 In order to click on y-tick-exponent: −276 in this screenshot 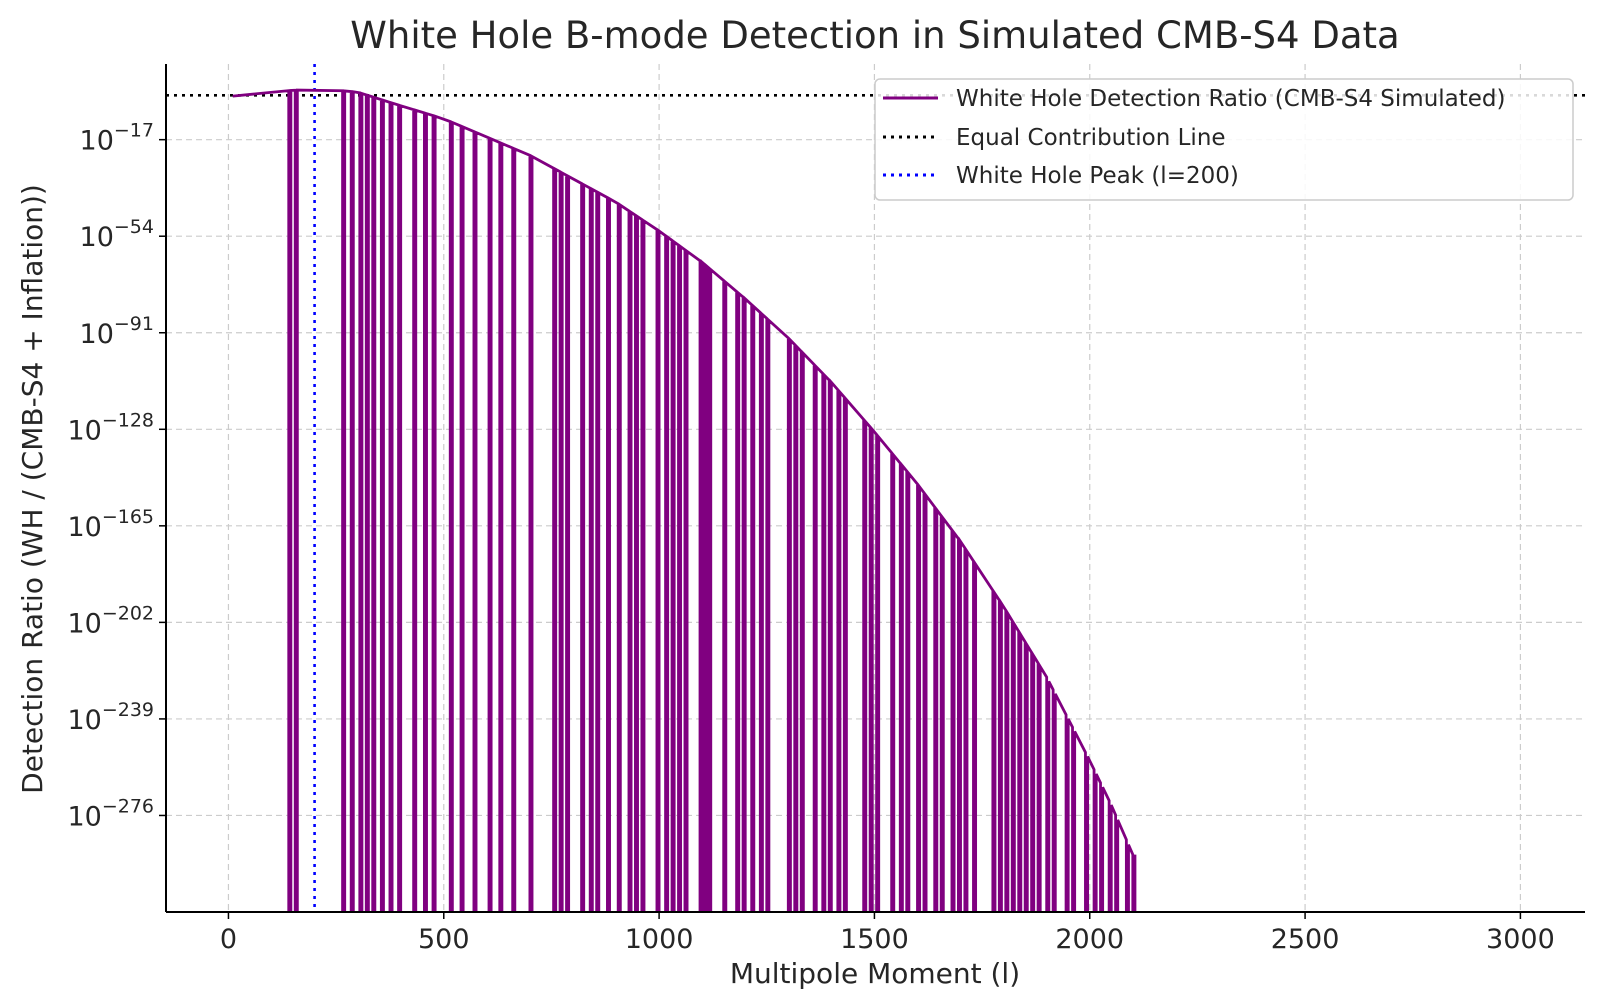, I will do `click(128, 806)`.